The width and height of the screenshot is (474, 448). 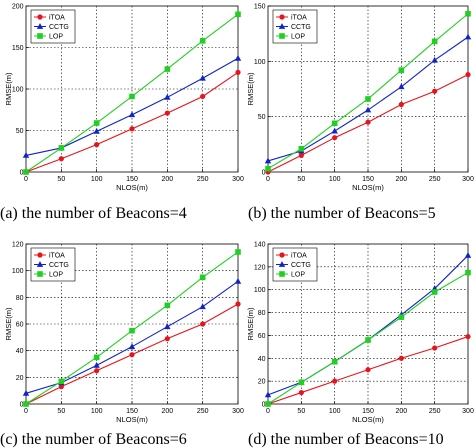 What do you see at coordinates (61, 179) in the screenshot?
I see `x-tick-label: 50` at bounding box center [61, 179].